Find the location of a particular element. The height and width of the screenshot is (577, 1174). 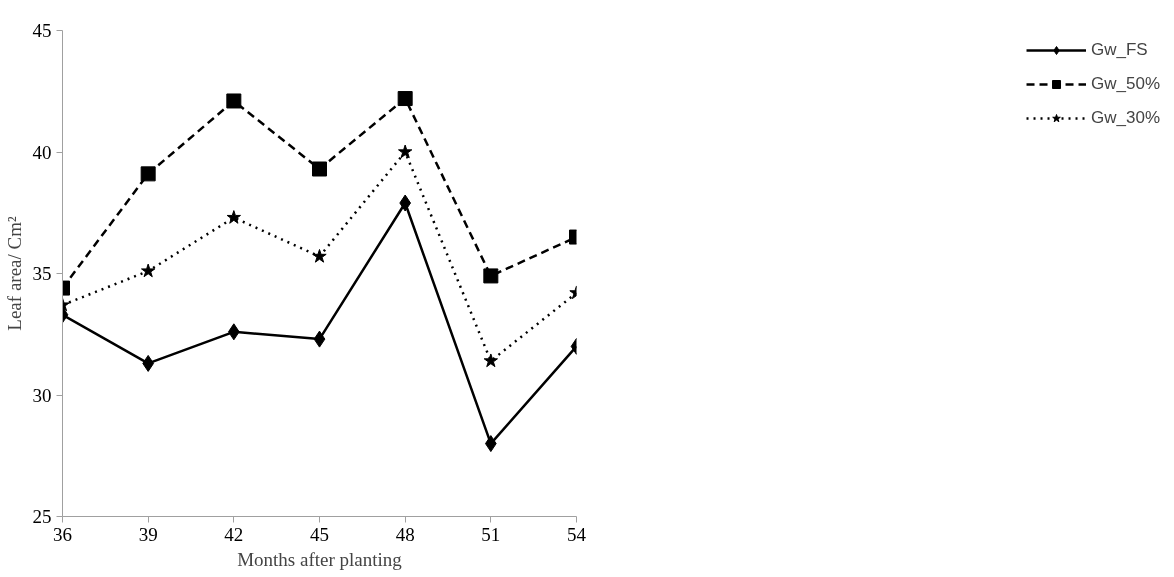

x-tick-label: 42 is located at coordinates (234, 534).